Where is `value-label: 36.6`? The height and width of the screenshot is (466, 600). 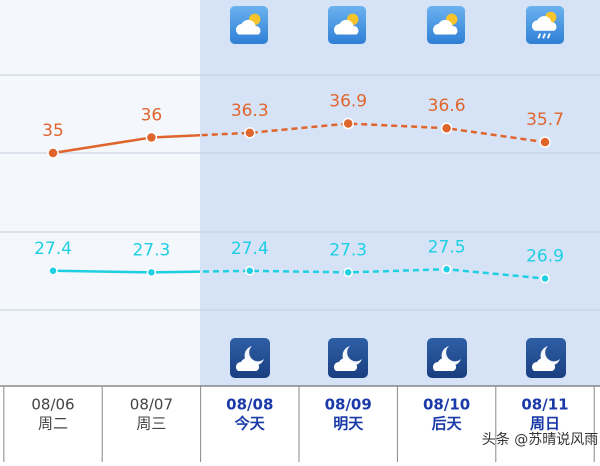
value-label: 36.6 is located at coordinates (447, 106).